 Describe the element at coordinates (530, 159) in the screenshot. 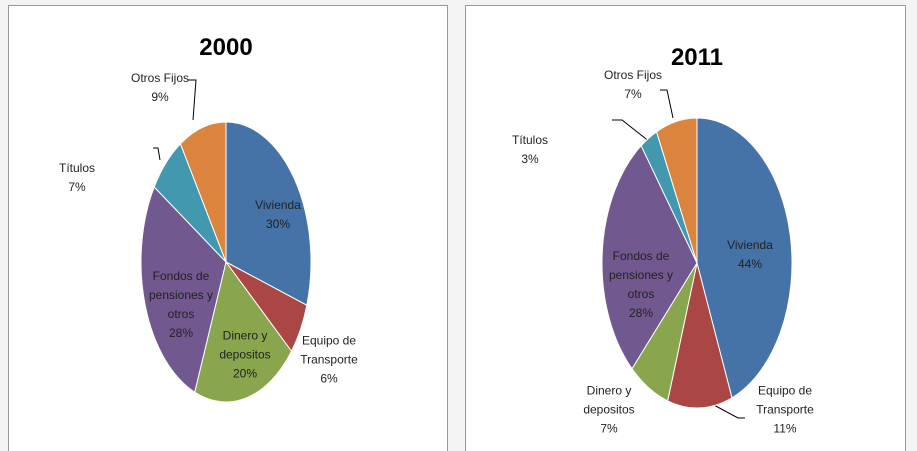

I see `value-label: 3%` at that location.